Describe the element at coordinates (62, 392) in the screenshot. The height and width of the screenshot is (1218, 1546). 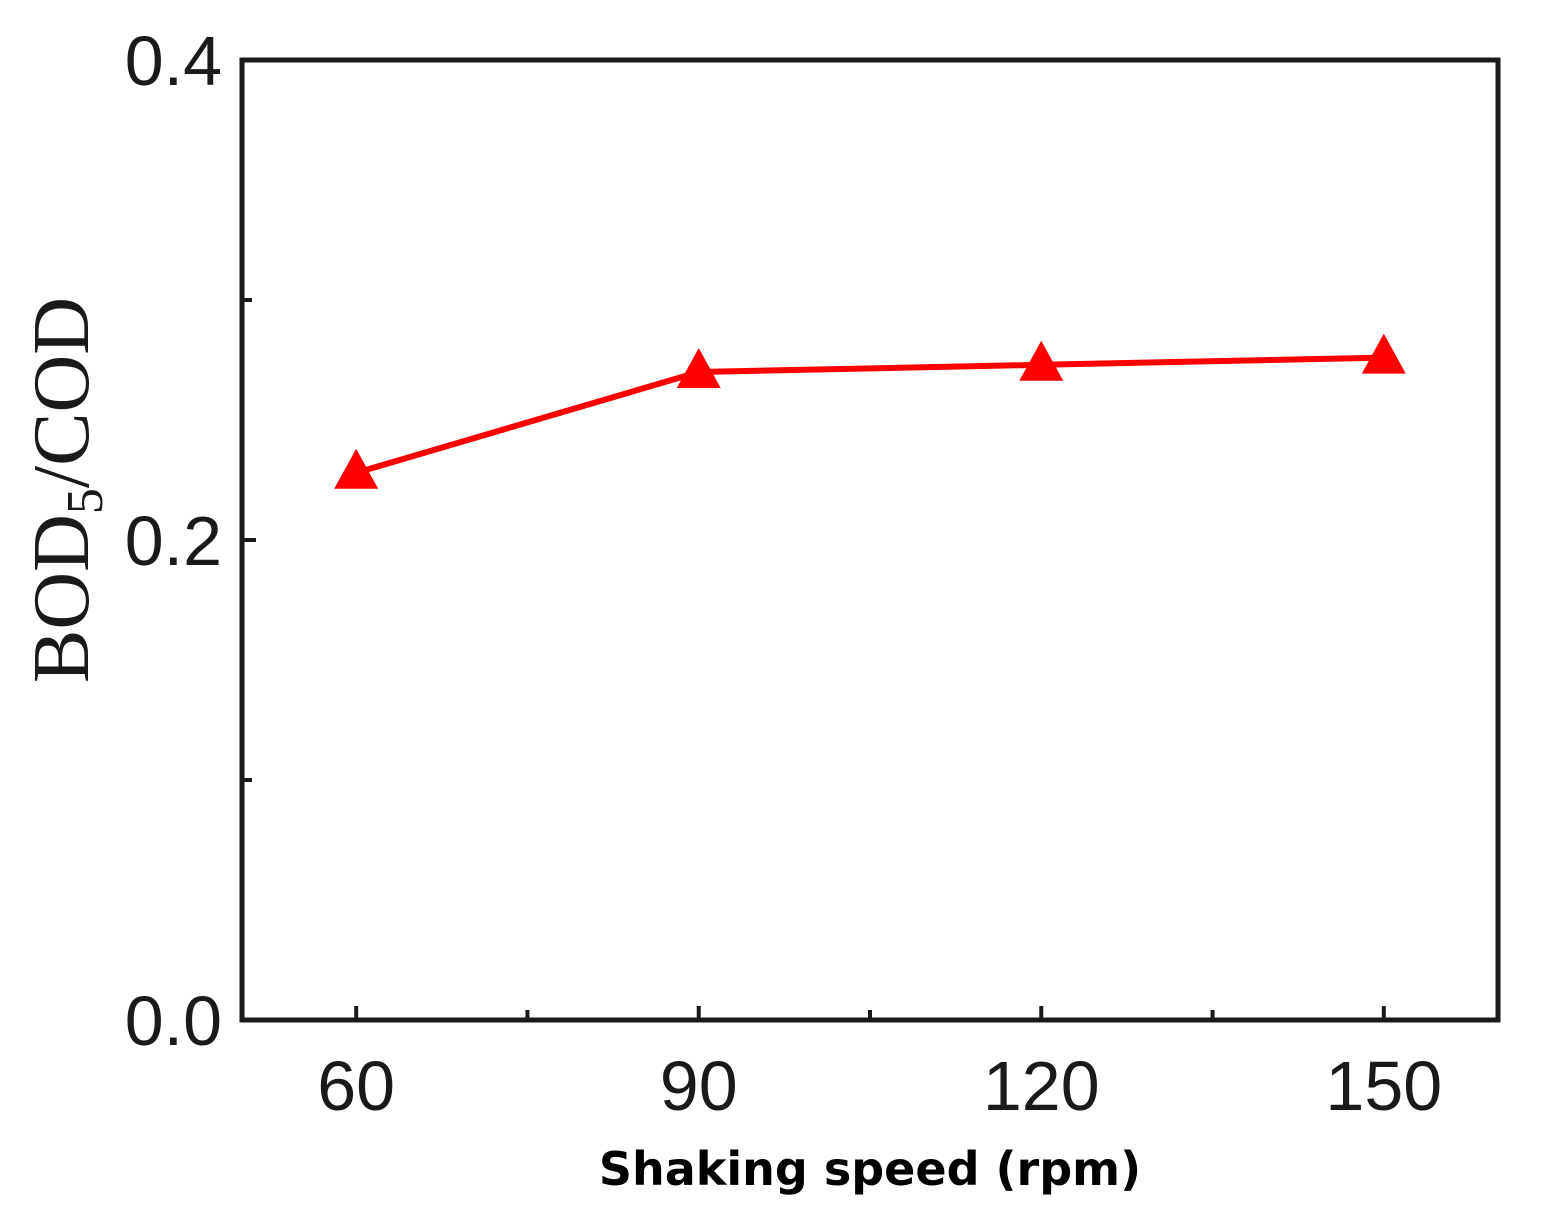
I see `y-axis-label-suffix: /COD` at that location.